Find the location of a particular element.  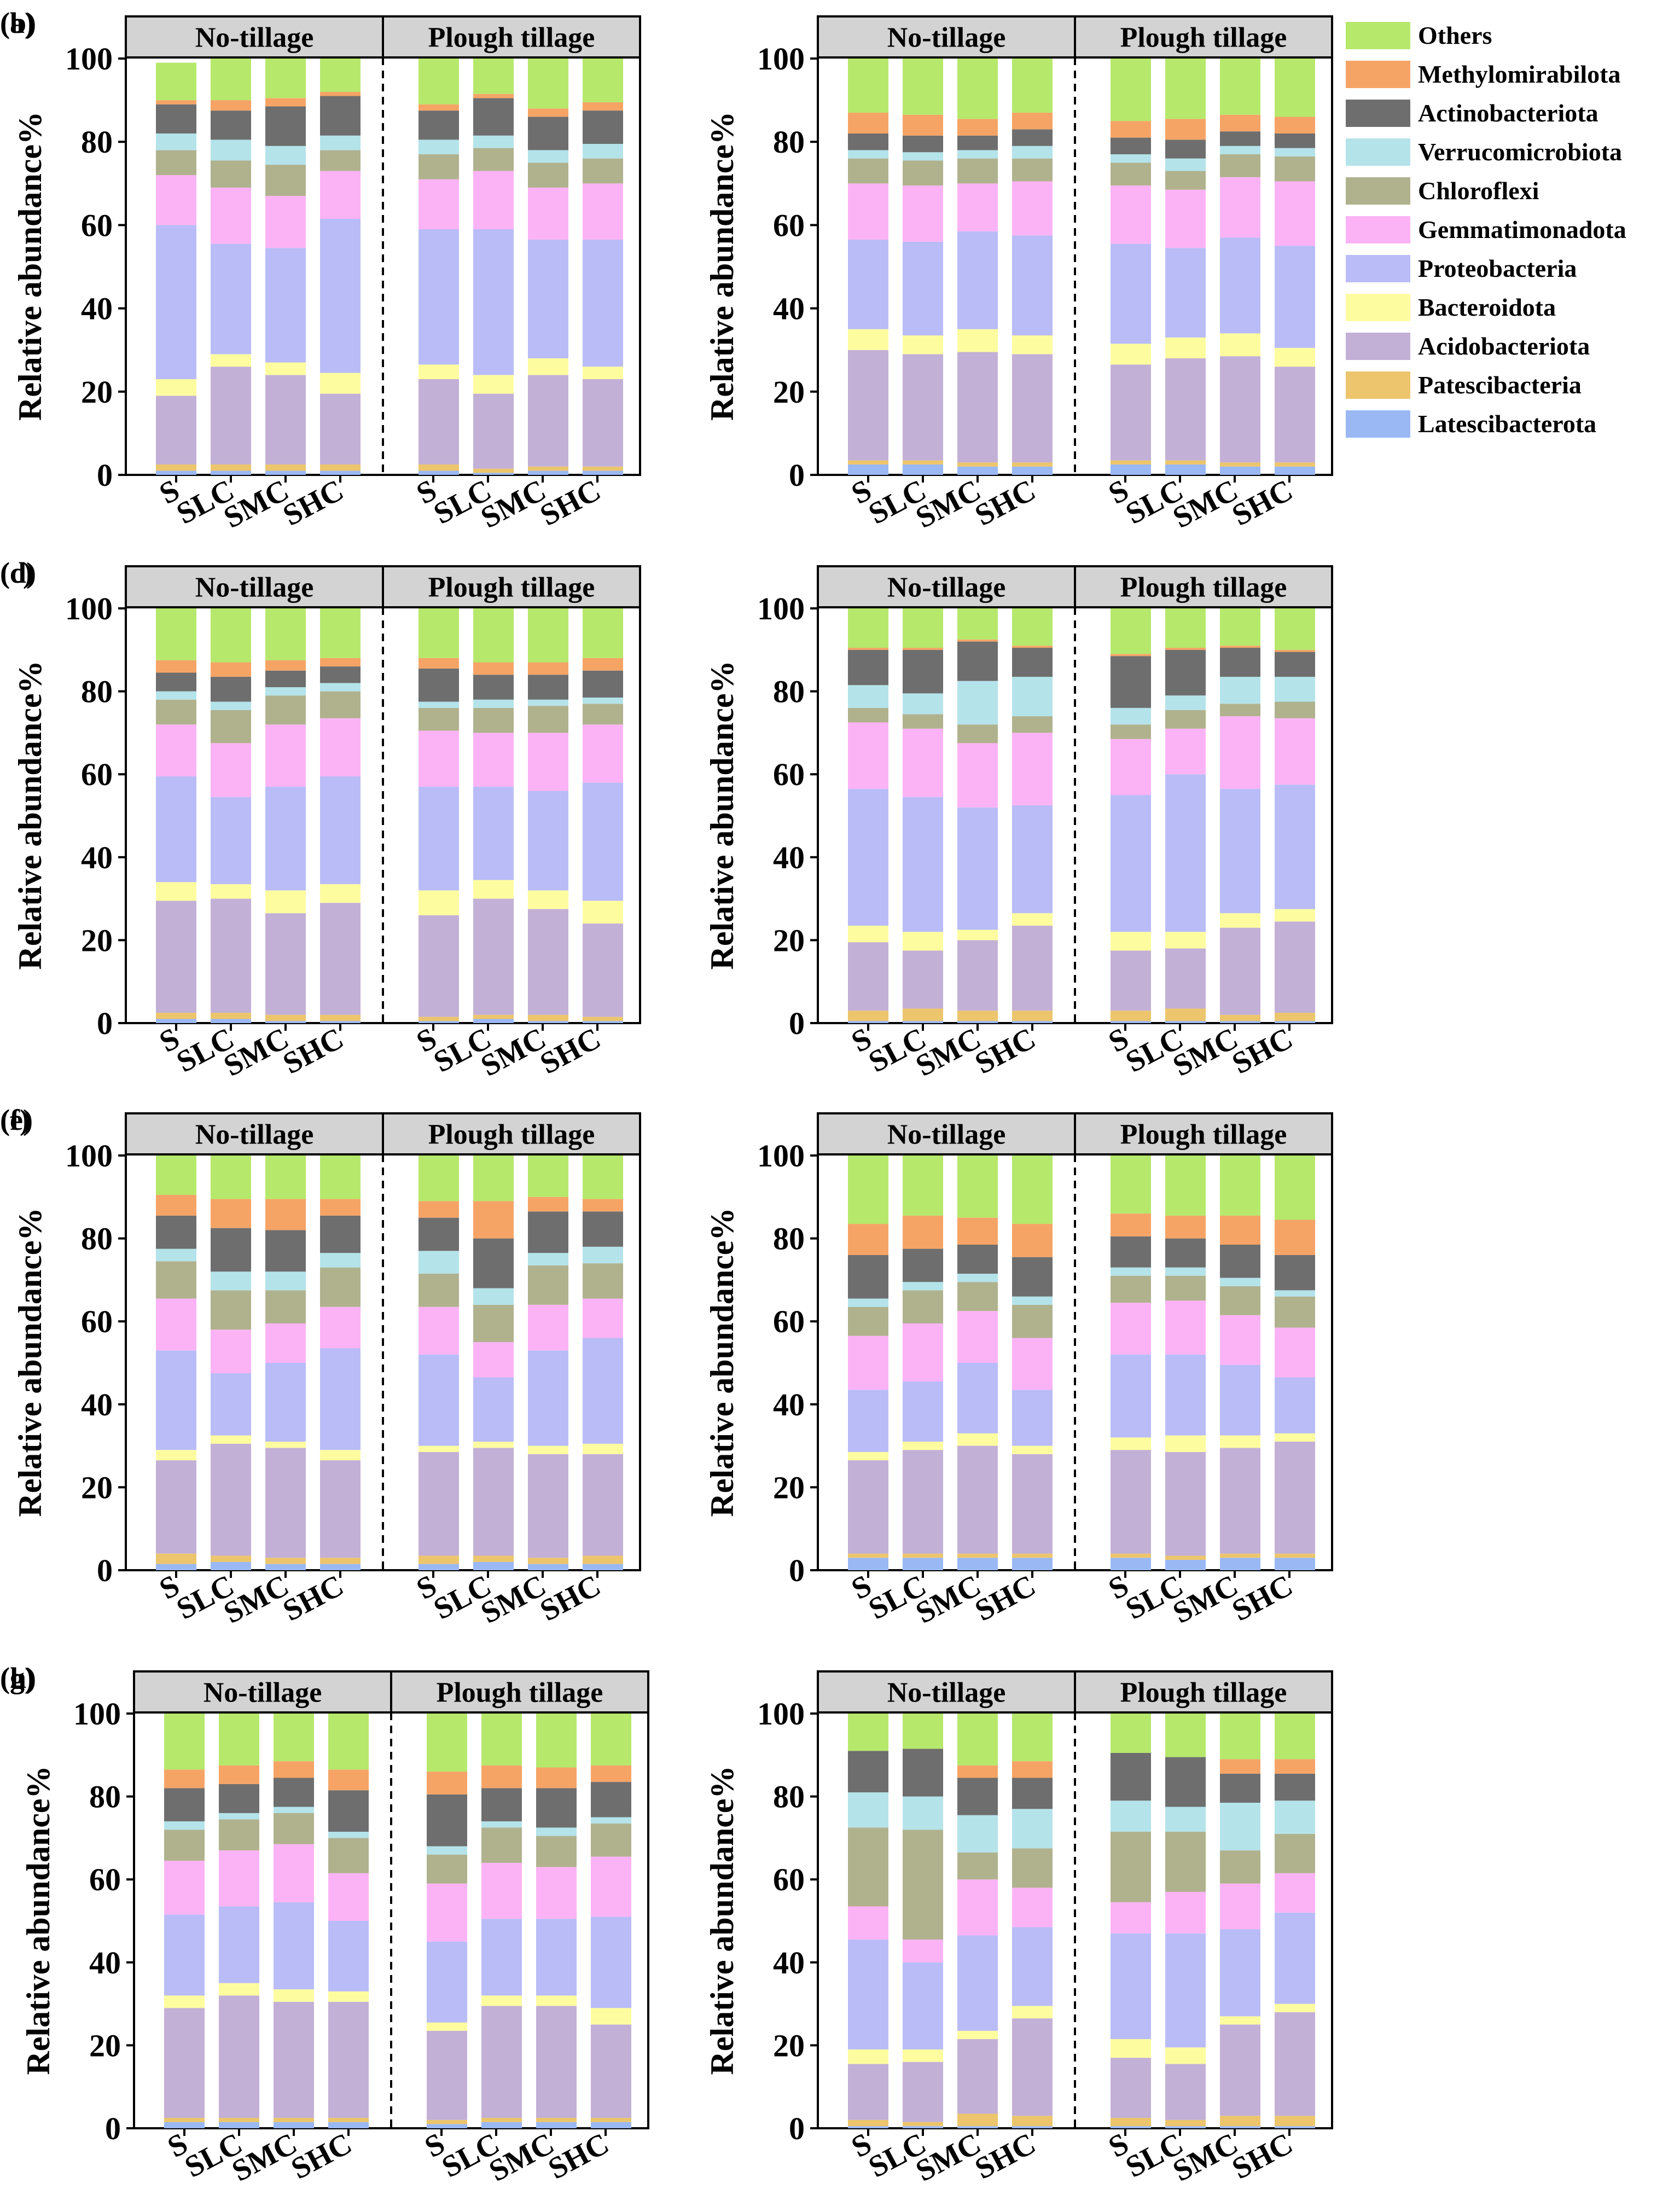

y-tick-label: 60 is located at coordinates (789, 225).